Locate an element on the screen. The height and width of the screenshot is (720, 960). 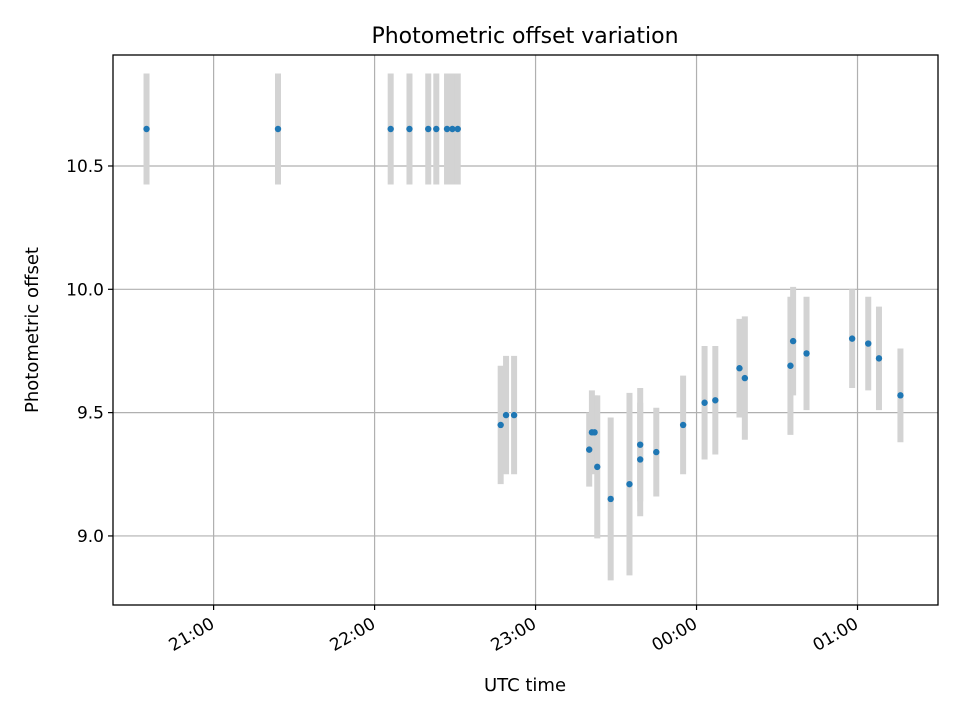
x-axis-label: UTC time is located at coordinates (525, 685).